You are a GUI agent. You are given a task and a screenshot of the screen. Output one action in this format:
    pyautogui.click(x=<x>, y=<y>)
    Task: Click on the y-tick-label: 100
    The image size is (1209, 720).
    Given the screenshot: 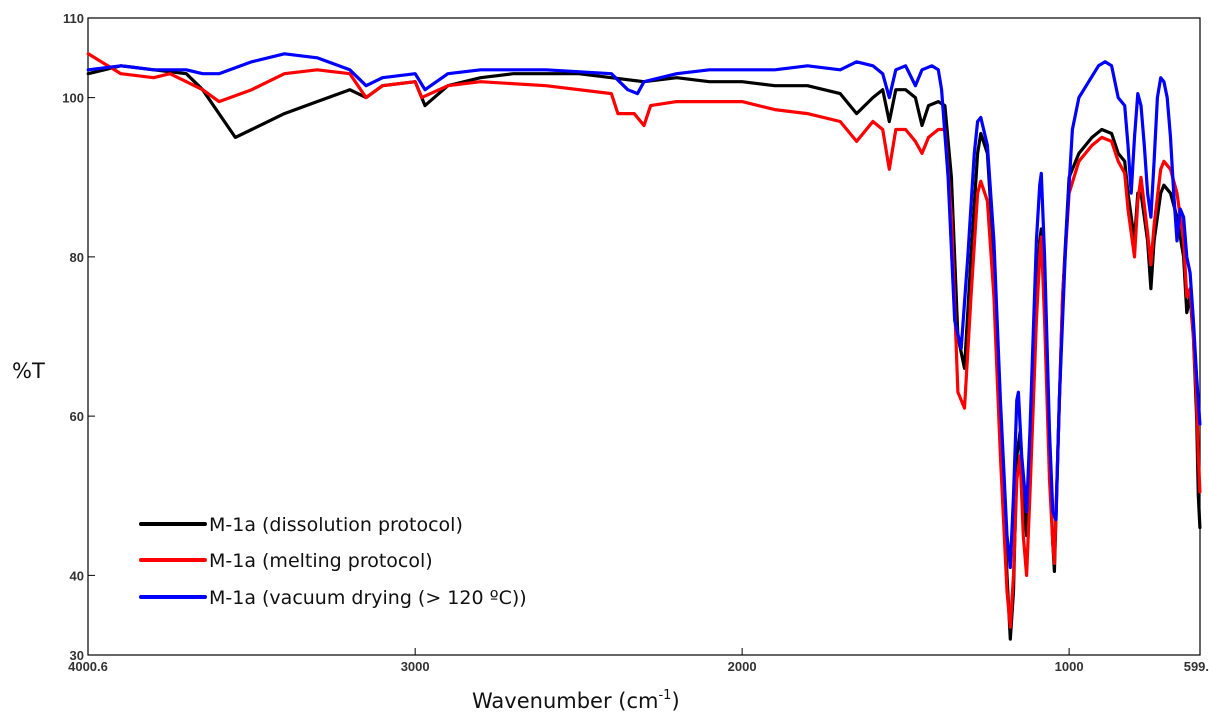 What is the action you would take?
    pyautogui.click(x=73, y=98)
    